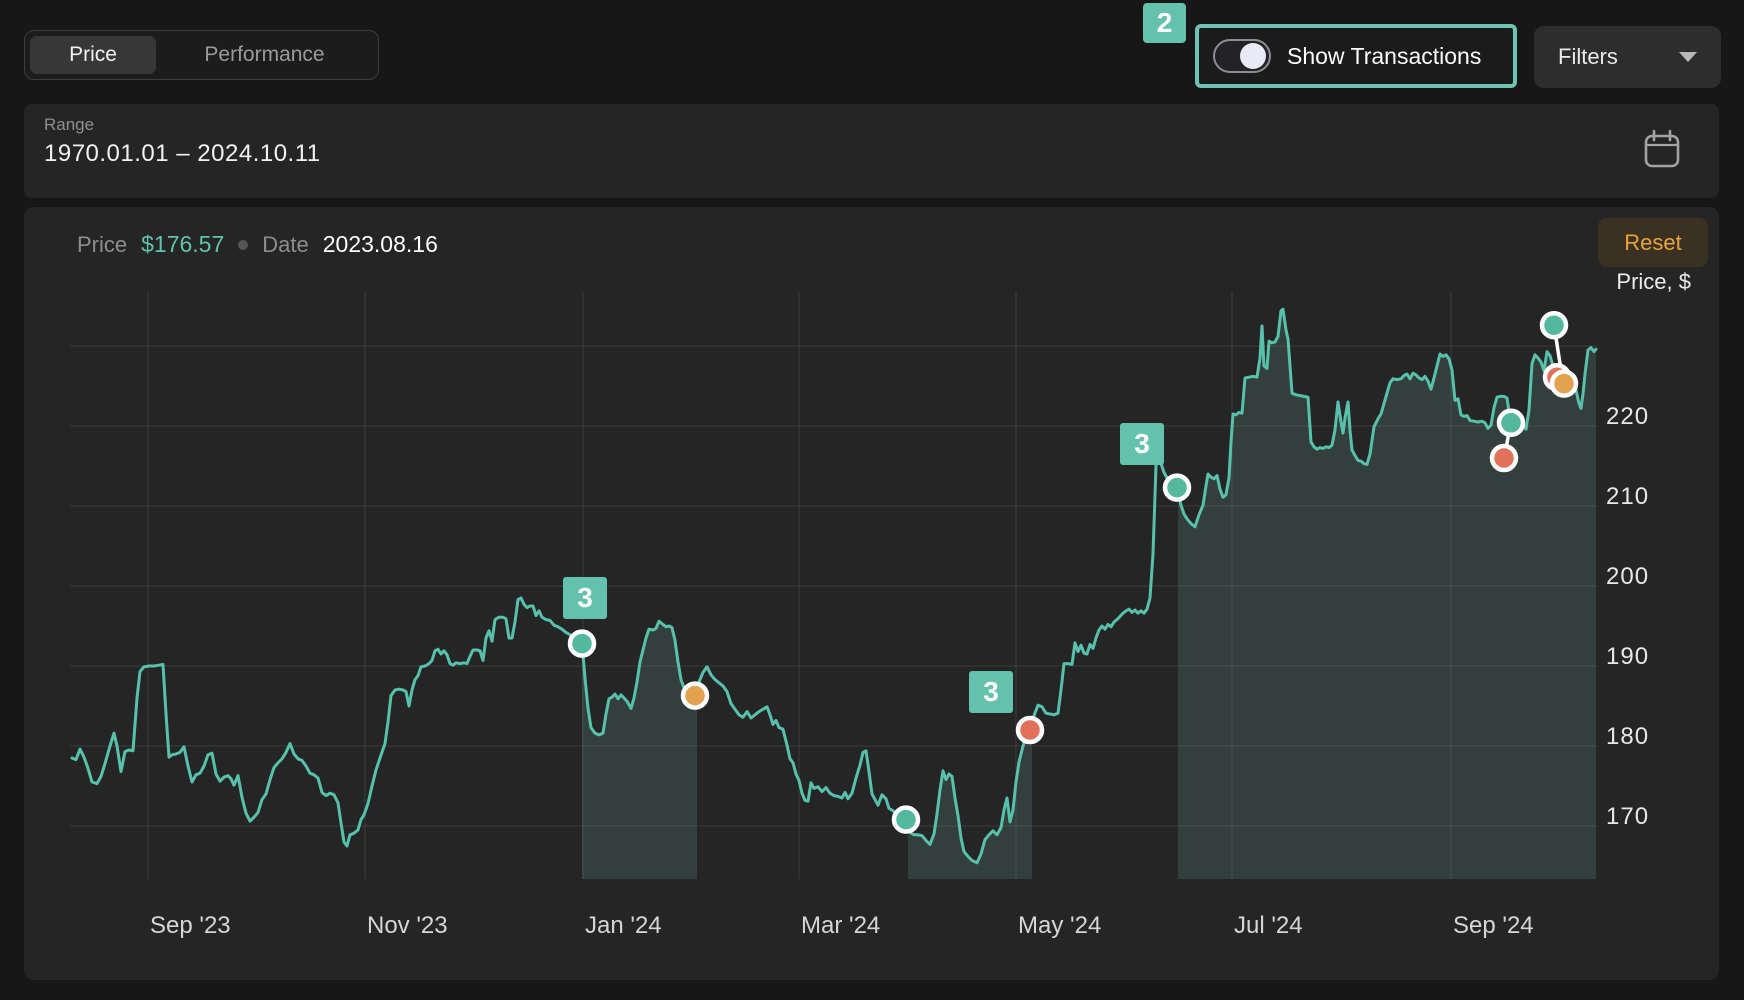  I want to click on calendar-icon, so click(1662, 149).